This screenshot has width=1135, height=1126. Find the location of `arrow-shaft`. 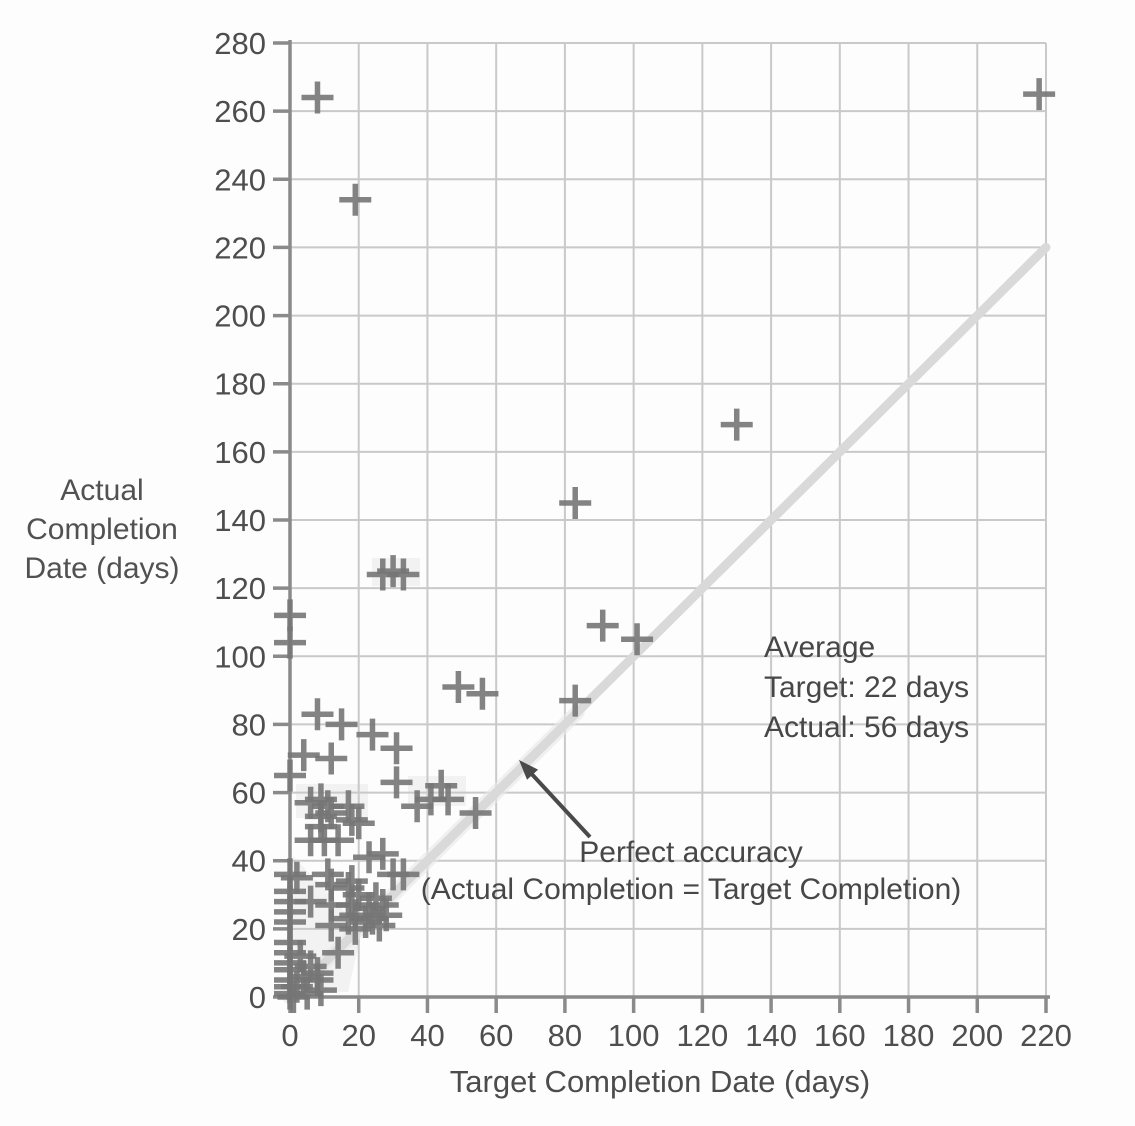

arrow-shaft is located at coordinates (559, 803).